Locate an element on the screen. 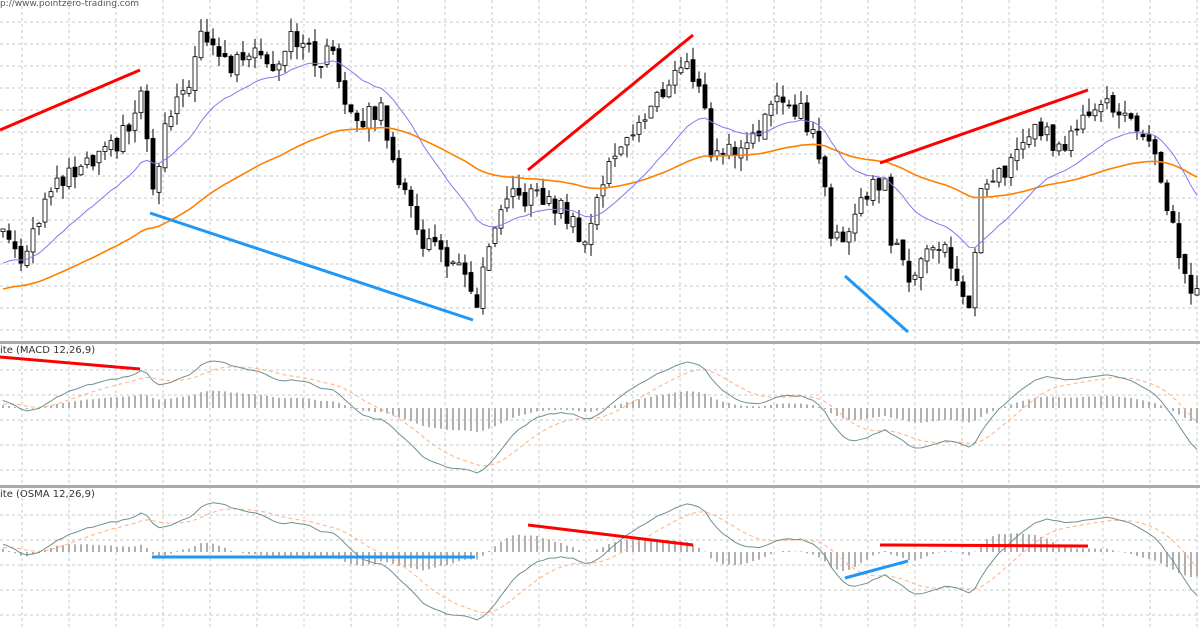  bullish-divergence-line is located at coordinates (311, 266).